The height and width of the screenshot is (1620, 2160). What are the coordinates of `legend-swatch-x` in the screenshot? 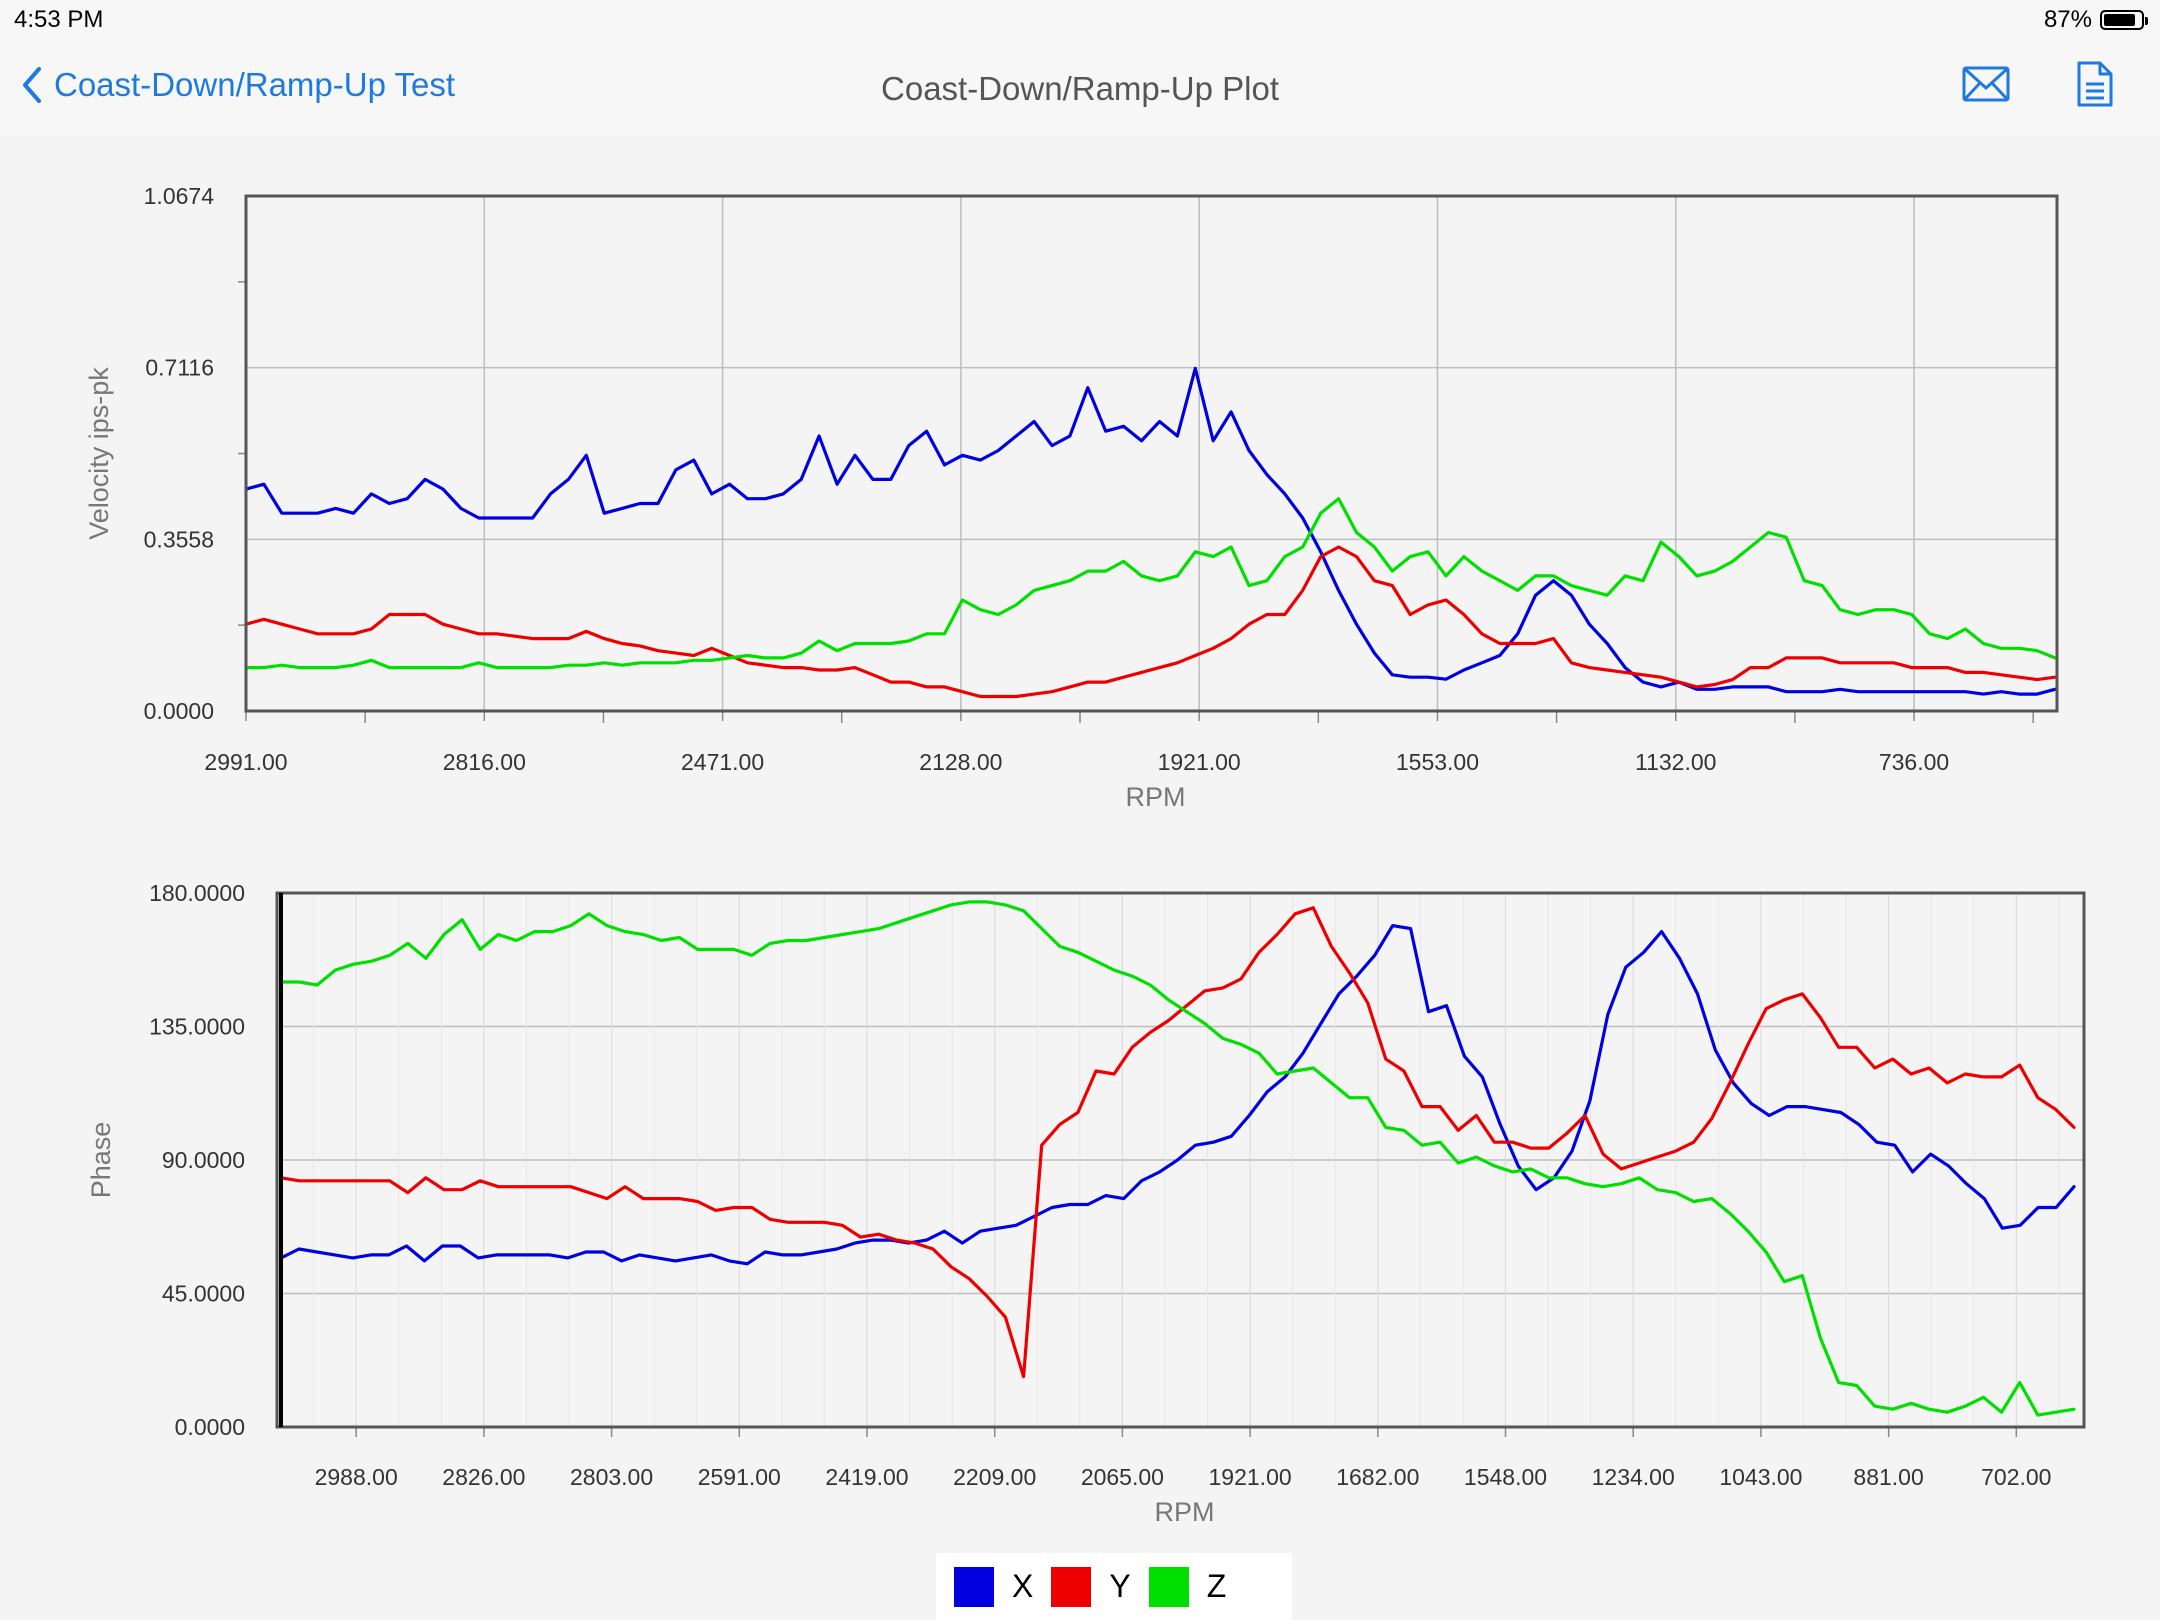 It's located at (974, 1586).